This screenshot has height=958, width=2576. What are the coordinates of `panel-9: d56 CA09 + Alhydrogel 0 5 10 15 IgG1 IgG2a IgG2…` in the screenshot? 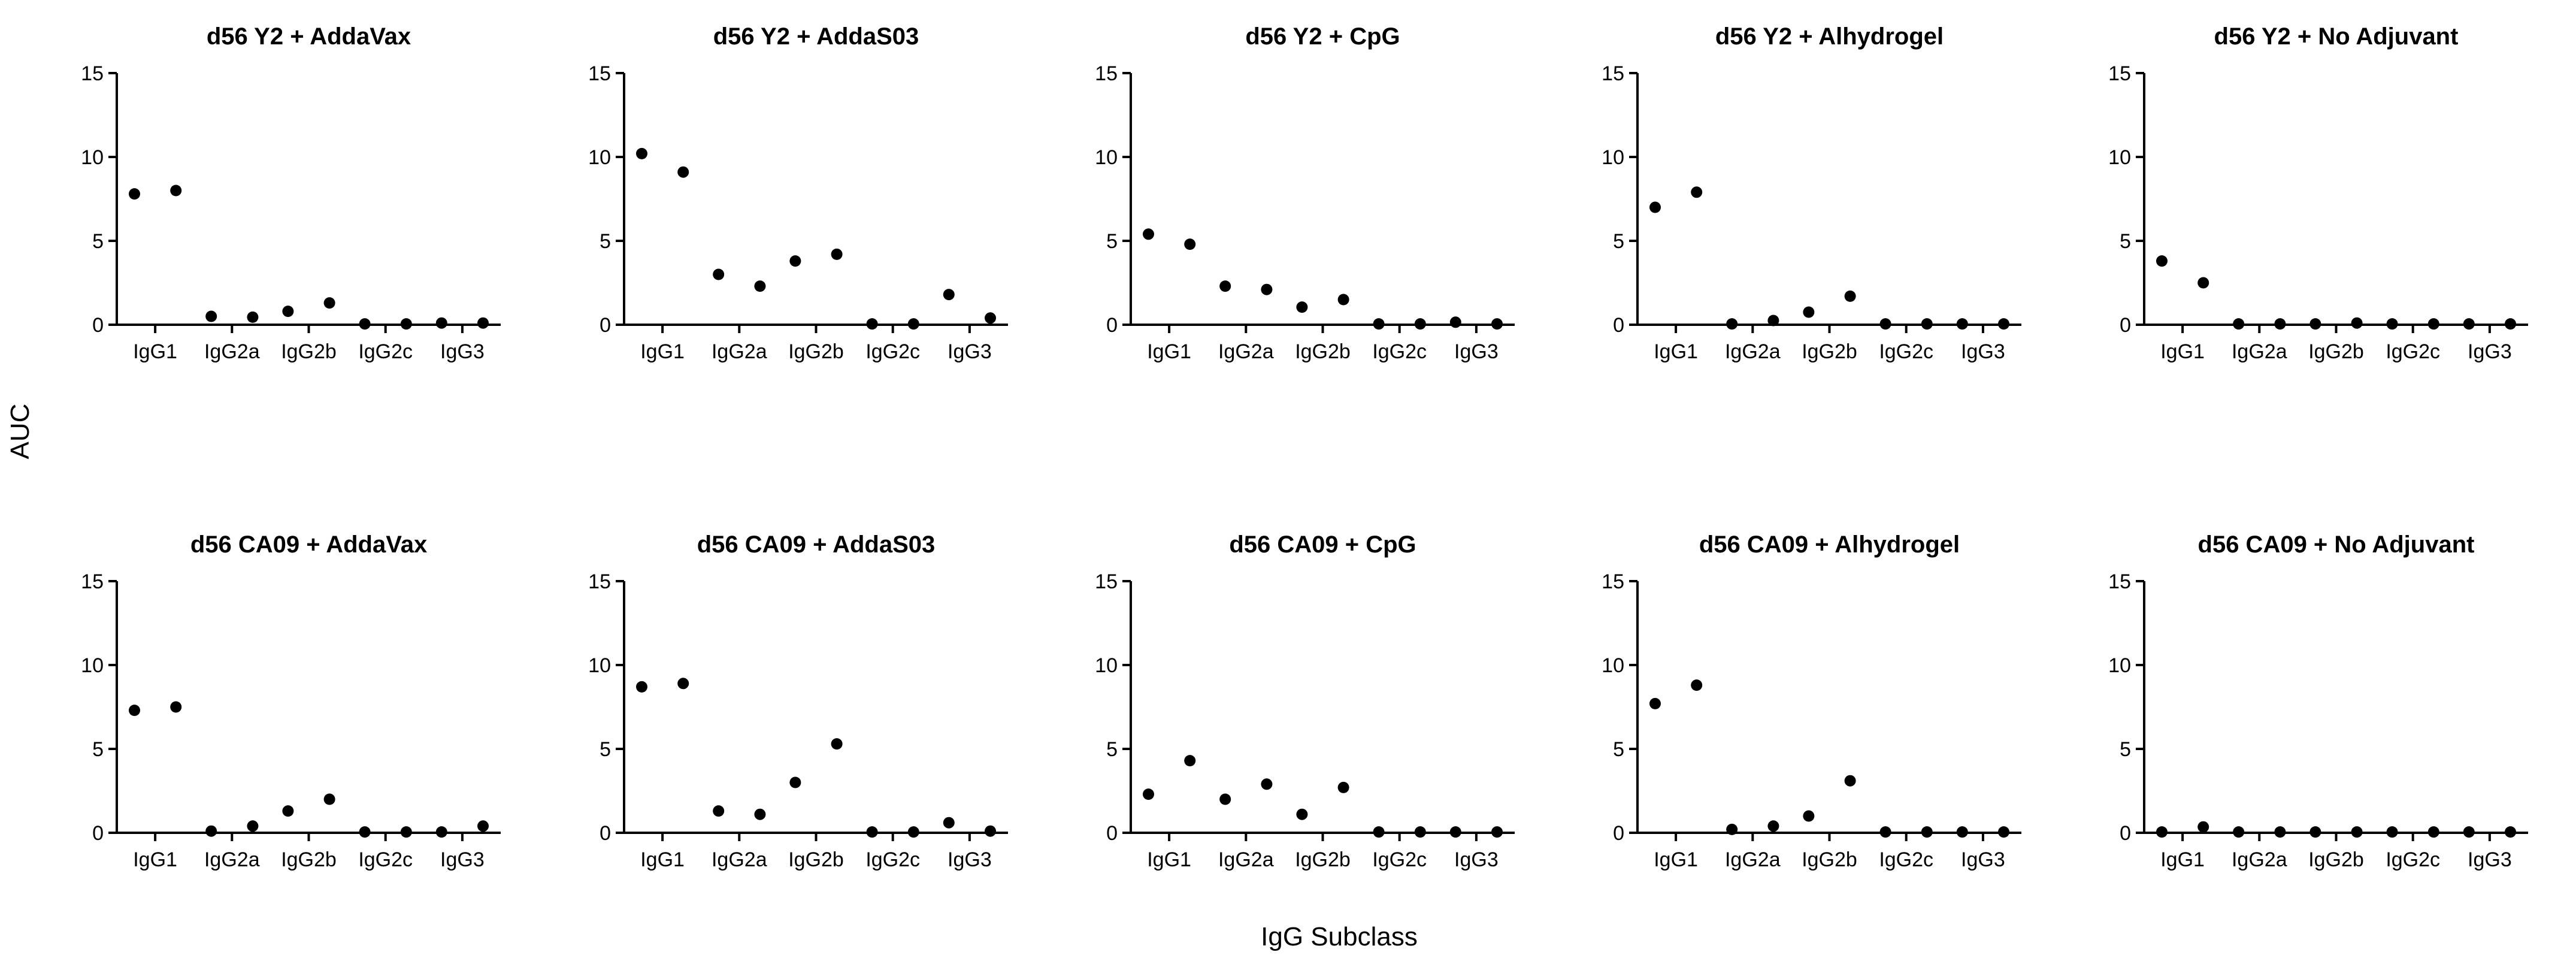 It's located at (1811, 701).